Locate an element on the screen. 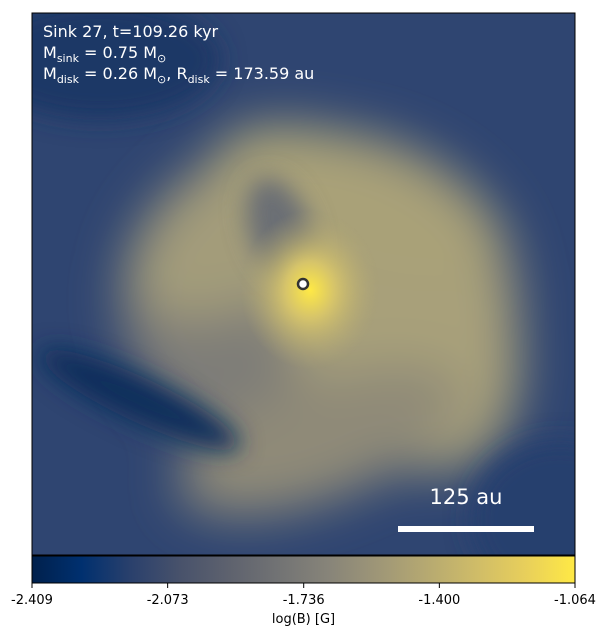 Image resolution: width=606 pixels, height=640 pixels. annotation-part: , R is located at coordinates (176, 73).